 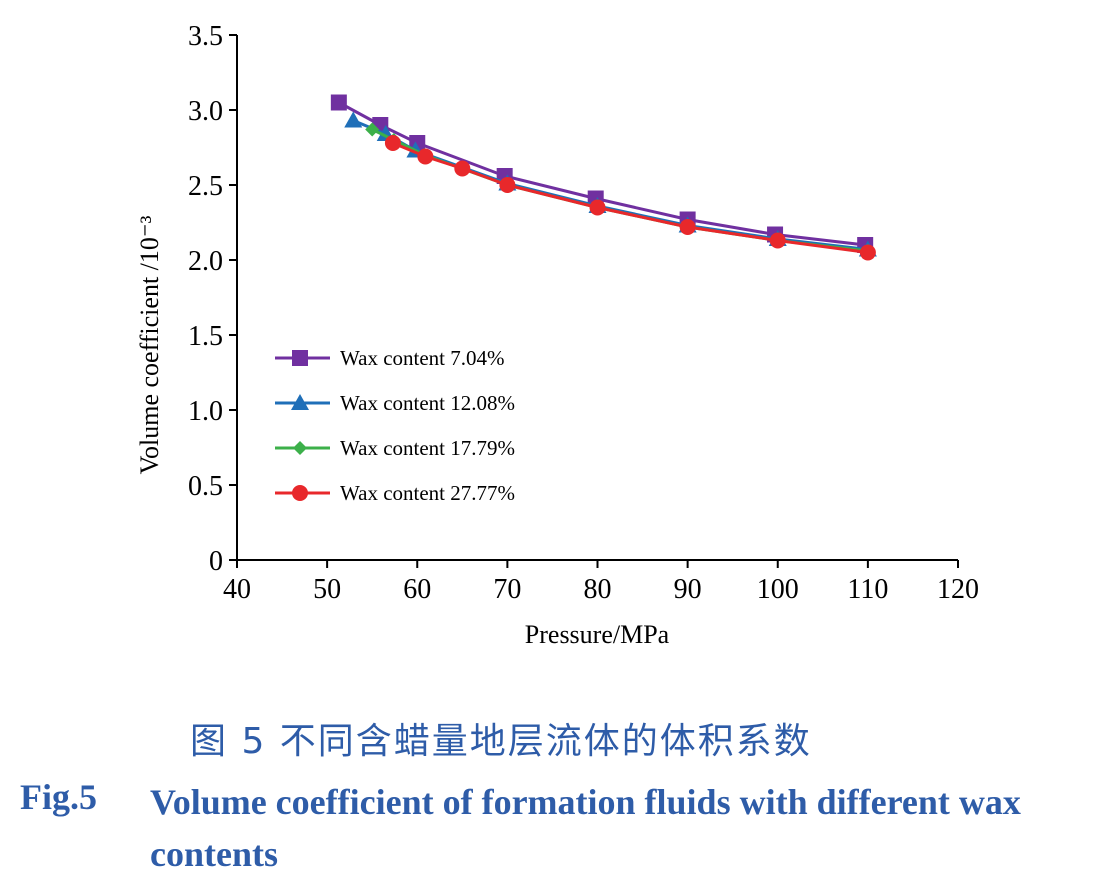 What do you see at coordinates (327, 589) in the screenshot?
I see `x-tick-label: 50` at bounding box center [327, 589].